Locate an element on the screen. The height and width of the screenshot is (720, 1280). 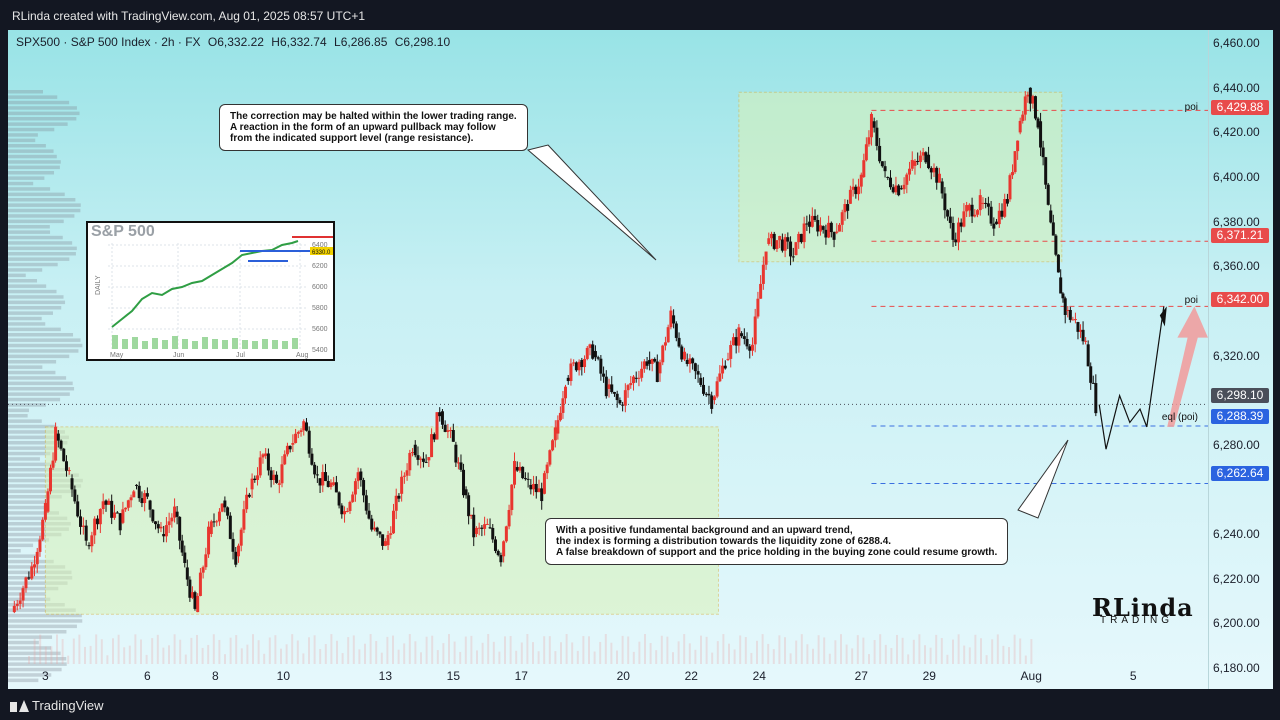
y-tick-label: 6,460.00 is located at coordinates (1236, 43).